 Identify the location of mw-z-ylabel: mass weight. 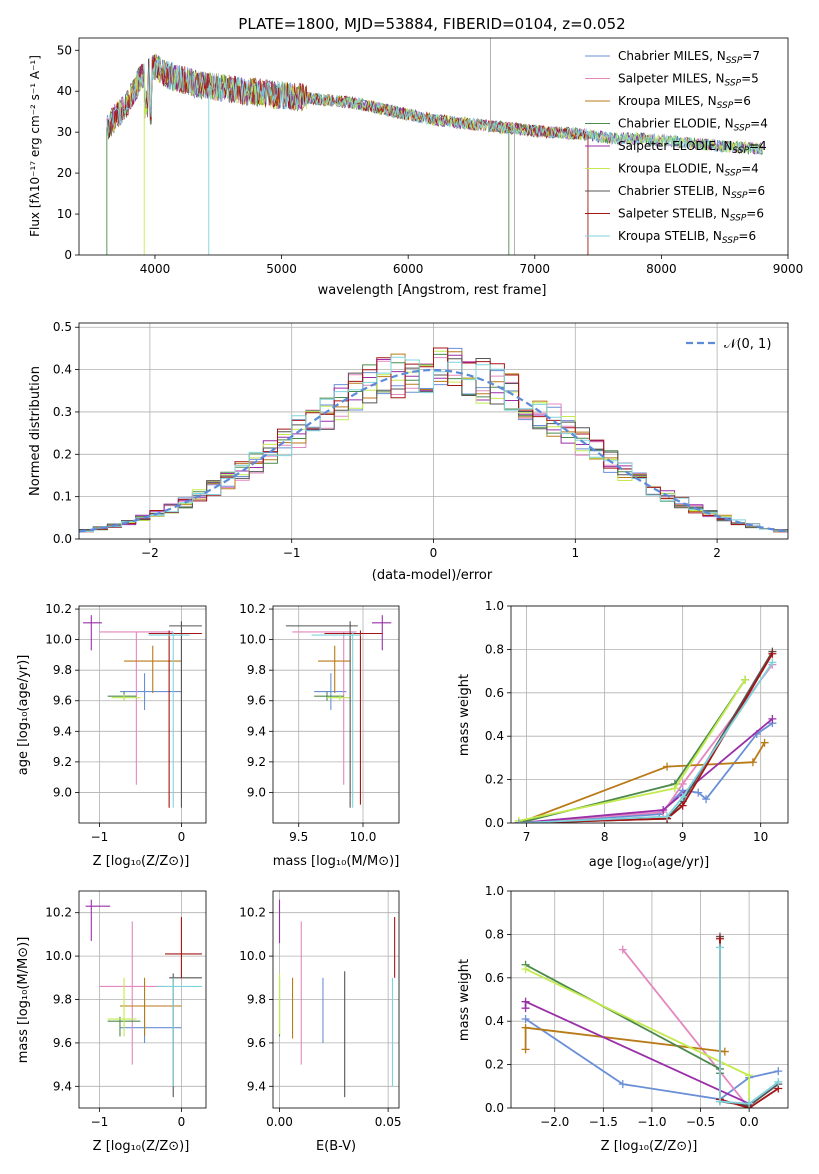
(464, 1000).